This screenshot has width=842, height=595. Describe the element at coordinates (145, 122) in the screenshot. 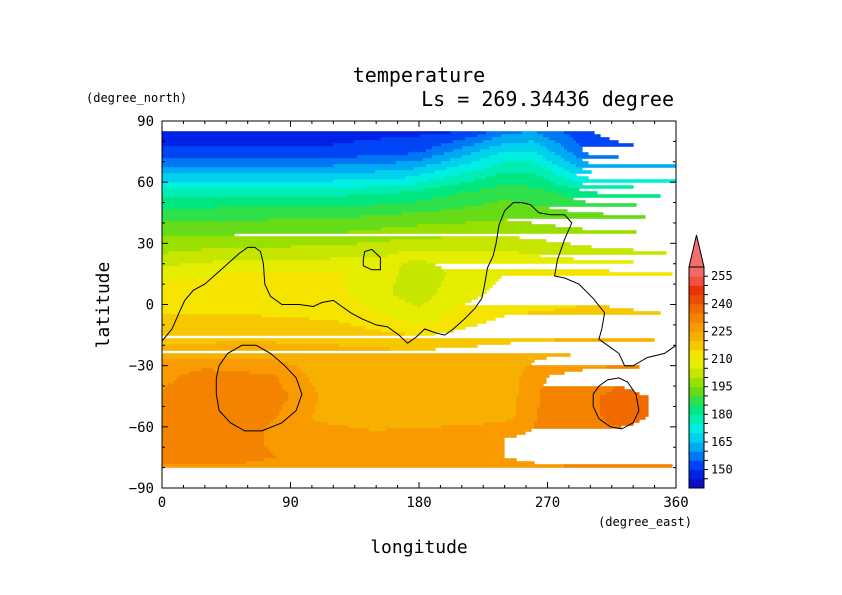

I see `y-tick-label: 90` at that location.